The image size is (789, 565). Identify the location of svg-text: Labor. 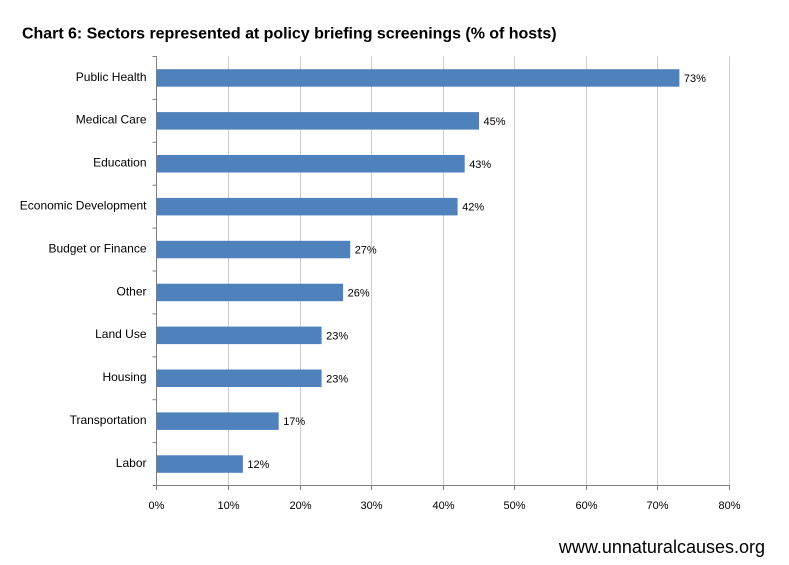
(131, 463).